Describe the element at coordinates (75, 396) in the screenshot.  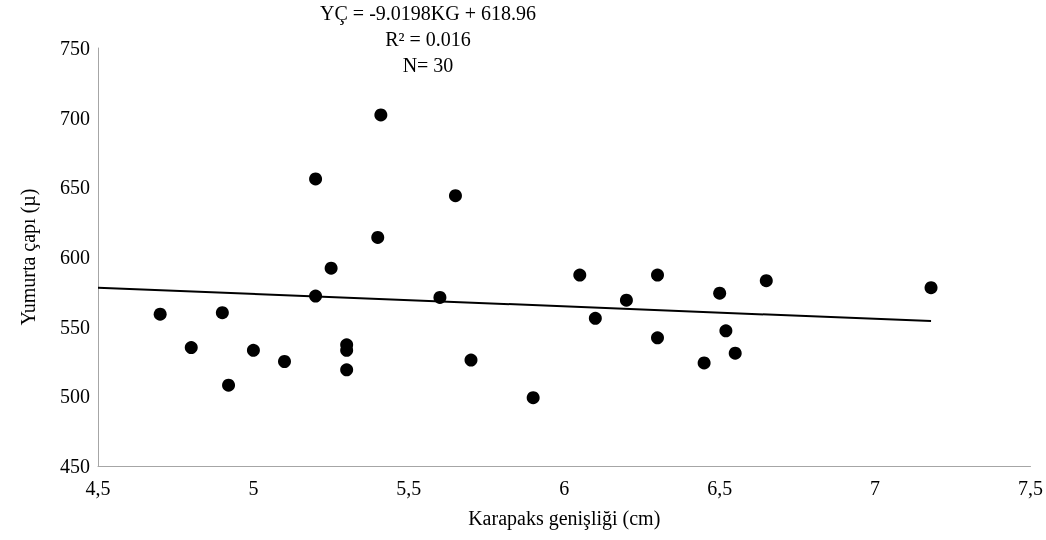
I see `y-tick-label: 500` at that location.